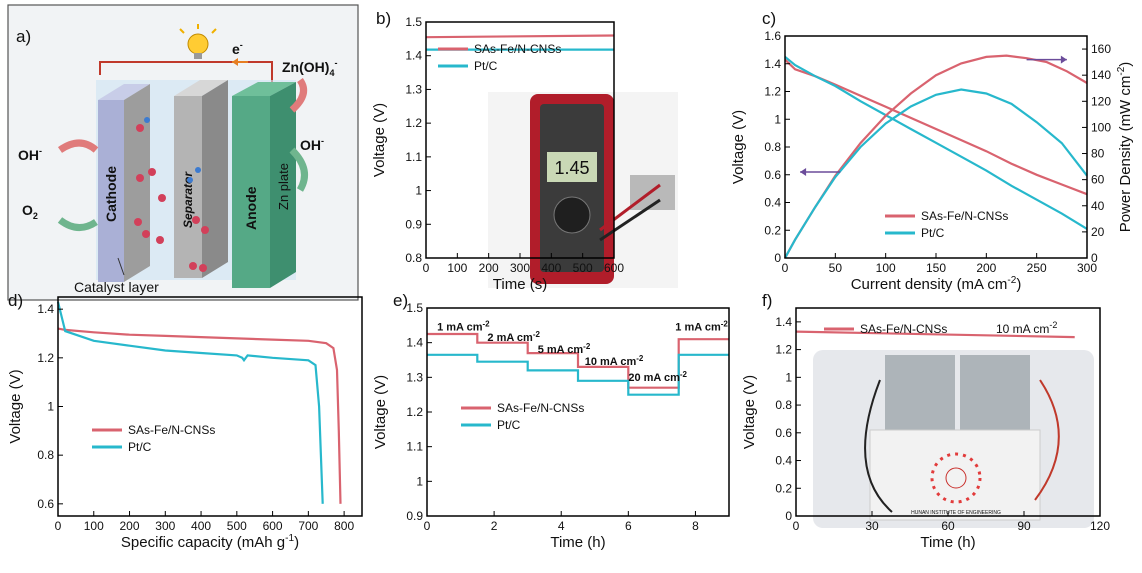  I want to click on separator-label: Separator, so click(188, 199).